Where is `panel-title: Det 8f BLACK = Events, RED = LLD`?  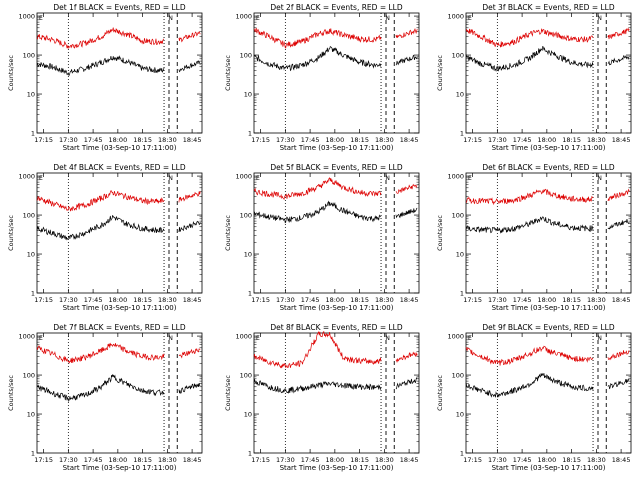 panel-title: Det 8f BLACK = Events, RED = LLD is located at coordinates (336, 327).